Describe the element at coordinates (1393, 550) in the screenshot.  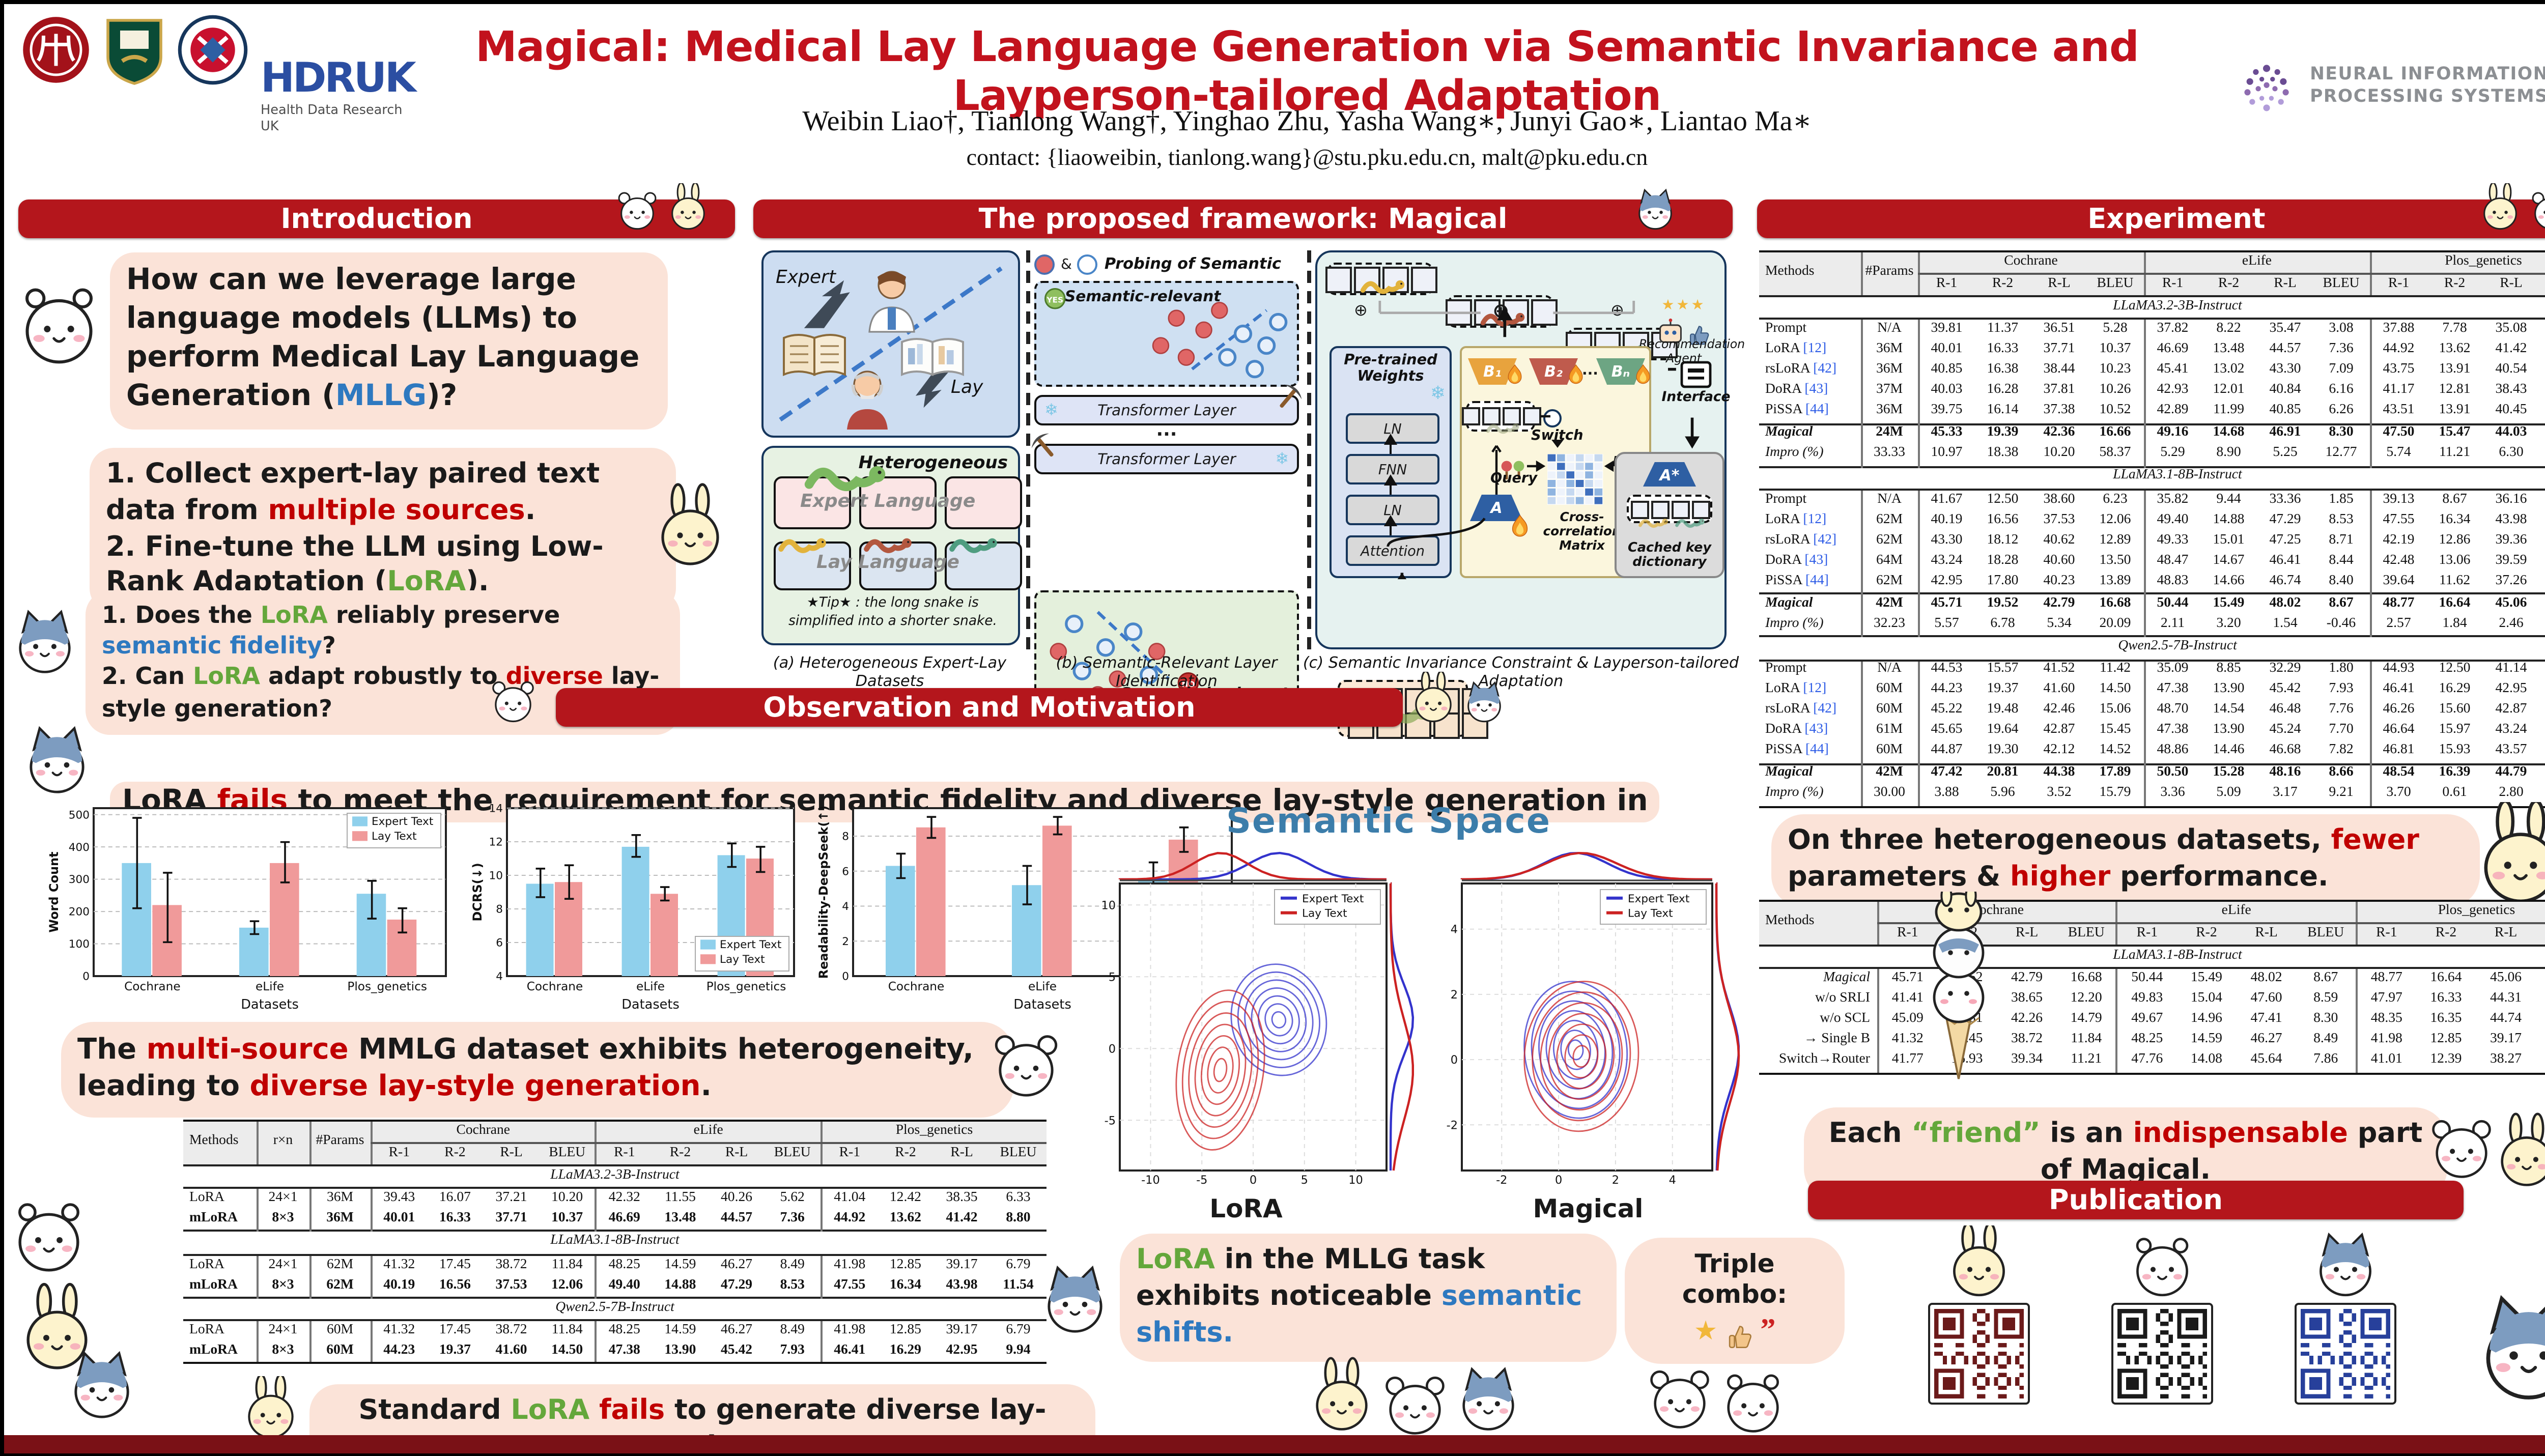
I see `layer-attention: Attention` at that location.